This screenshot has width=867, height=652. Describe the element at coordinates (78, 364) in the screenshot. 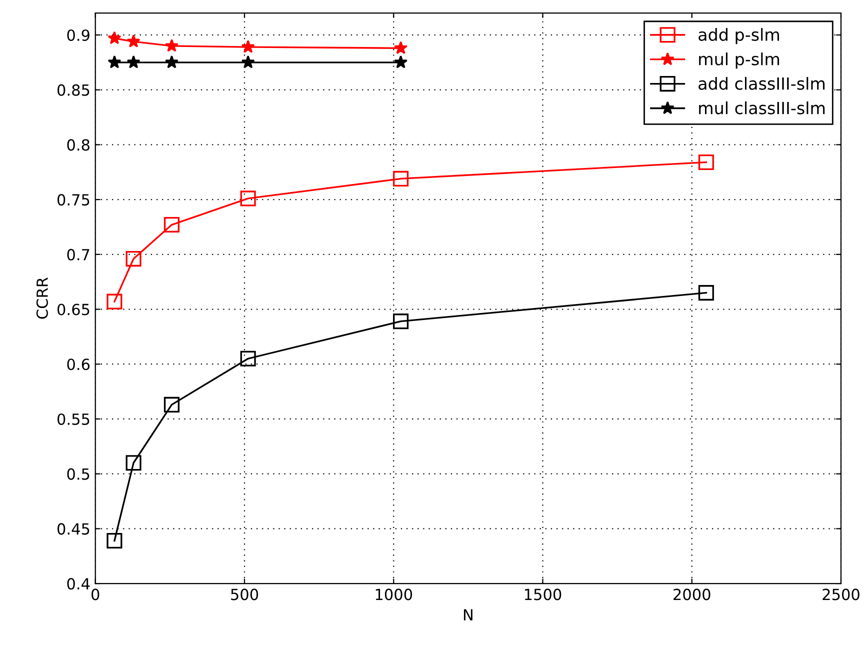

I see `y-tick-label: 0.6` at that location.